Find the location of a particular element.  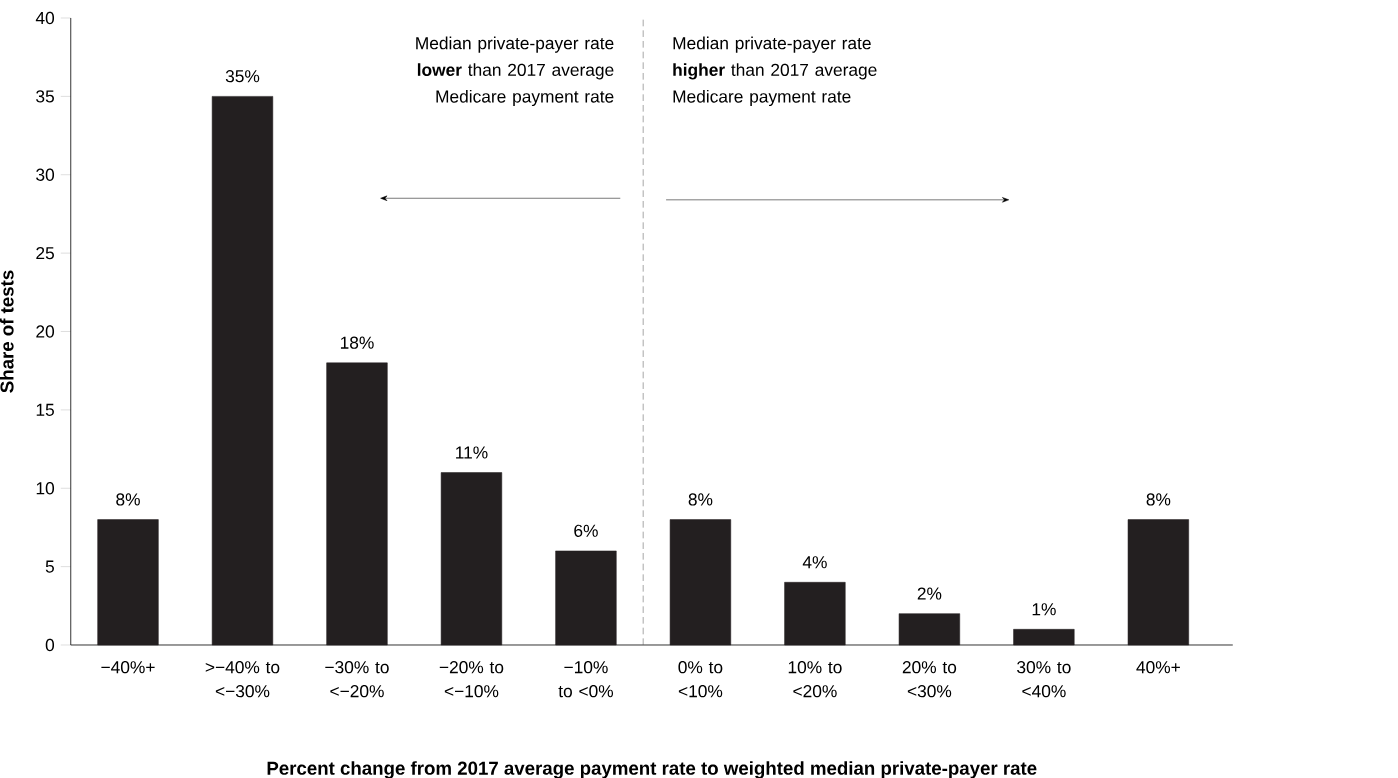

x-tick-label: 10% to <20% is located at coordinates (815, 679).